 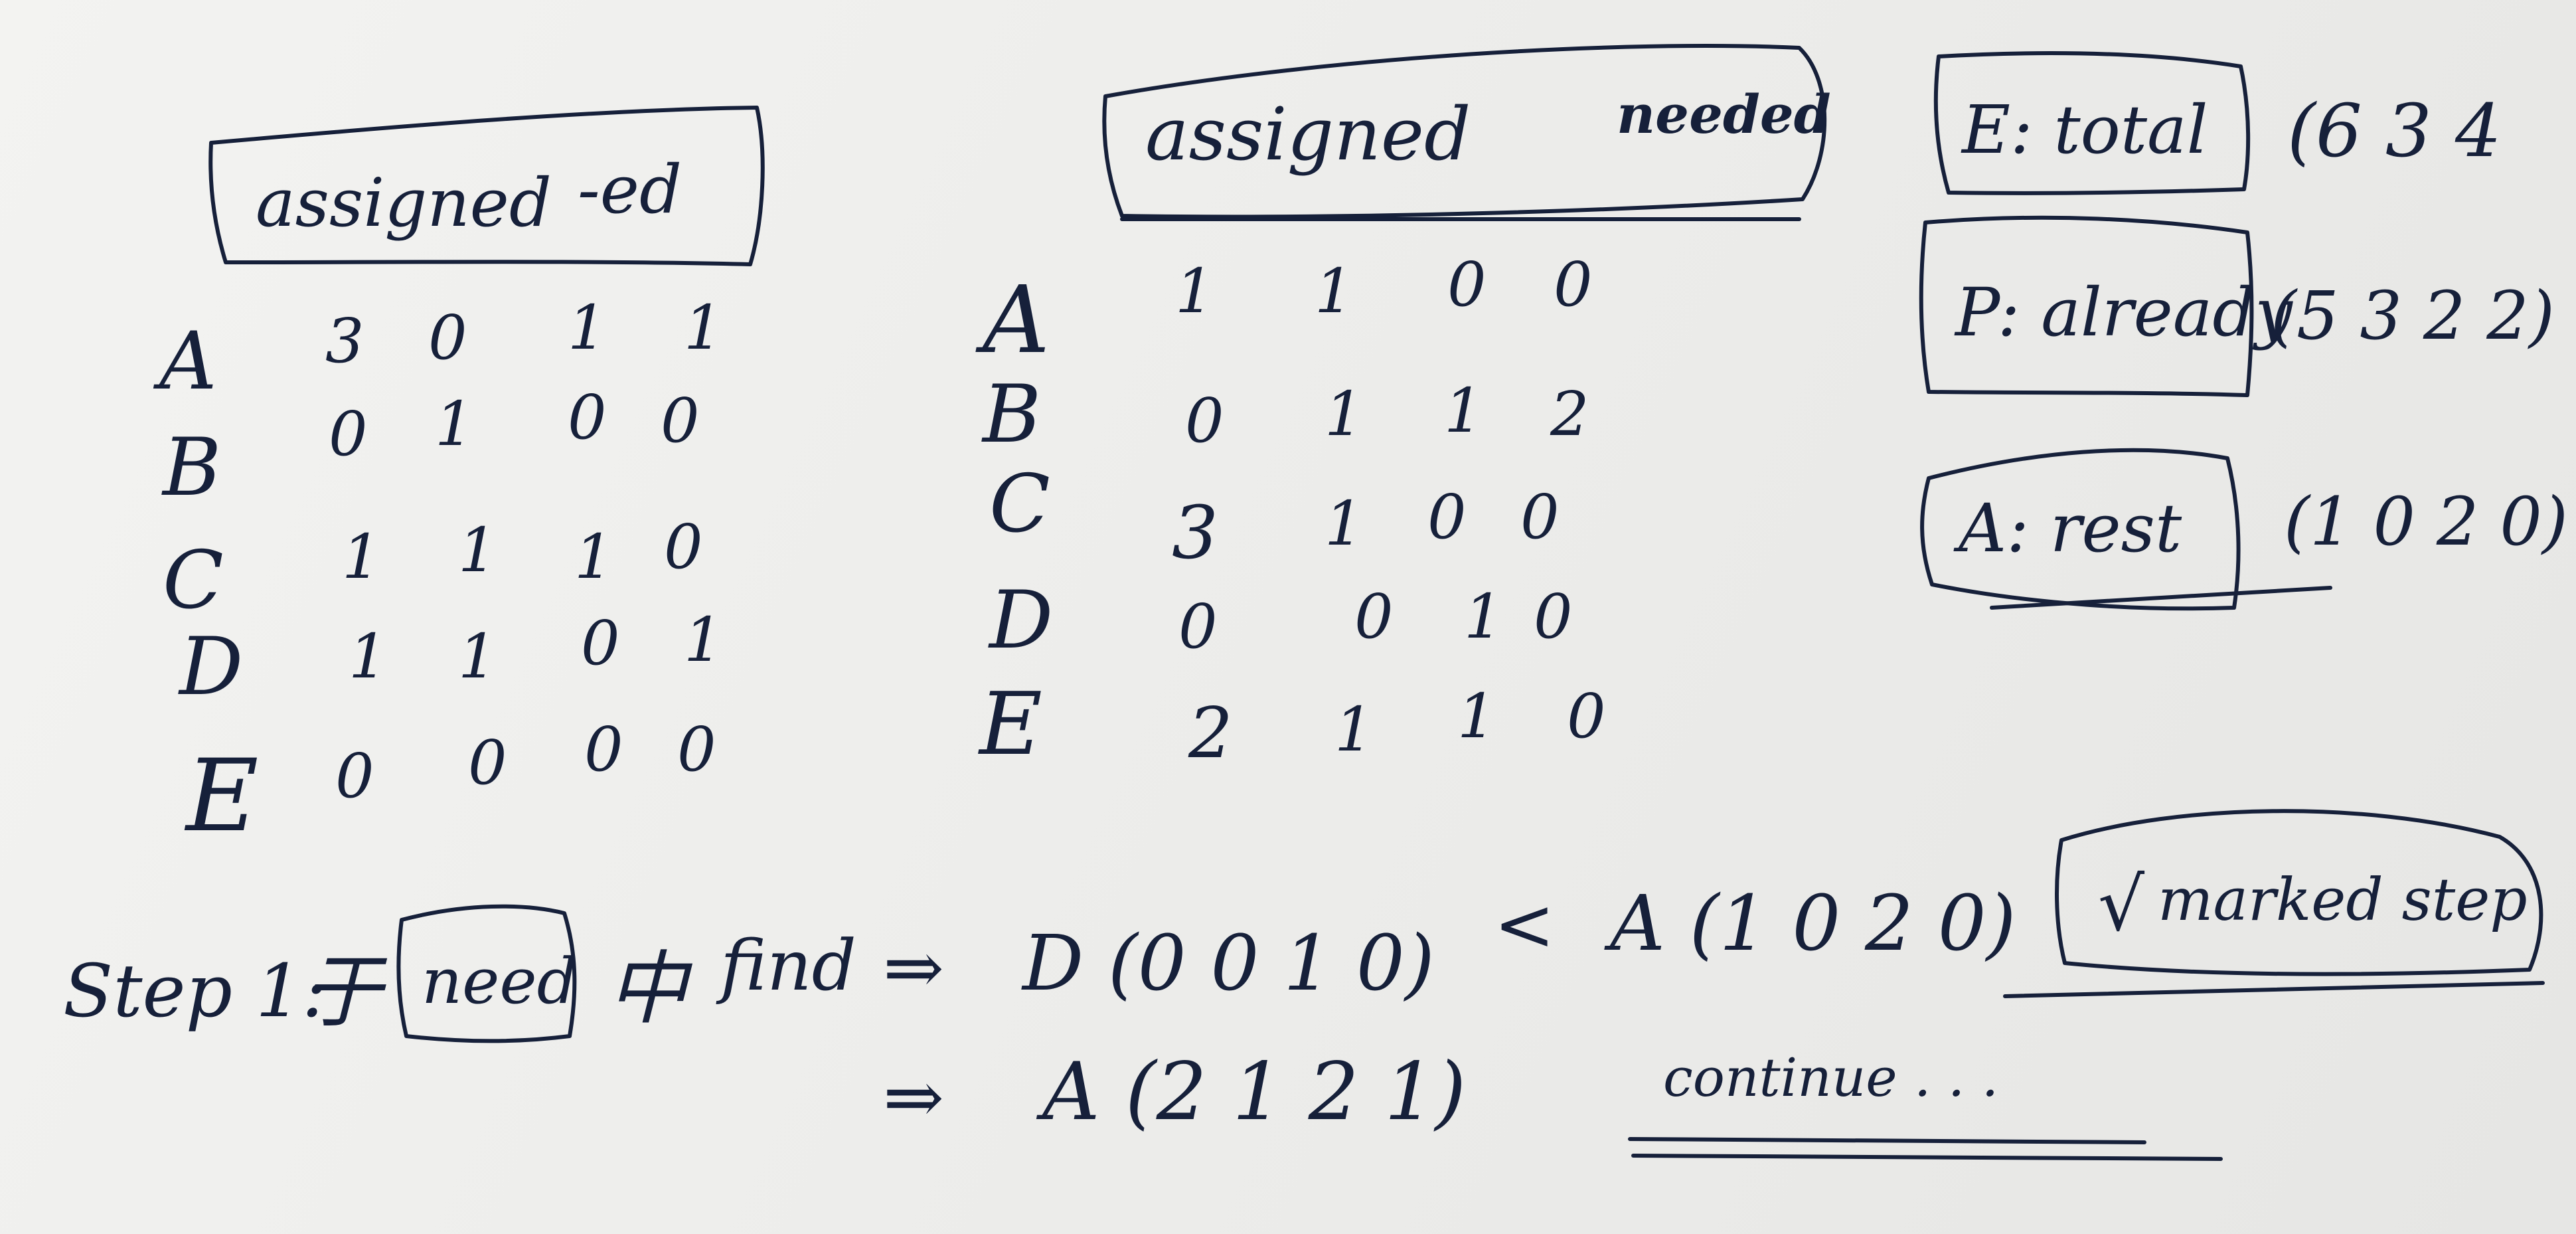 What do you see at coordinates (1540, 517) in the screenshot?
I see `right-cell-c-4: 0` at bounding box center [1540, 517].